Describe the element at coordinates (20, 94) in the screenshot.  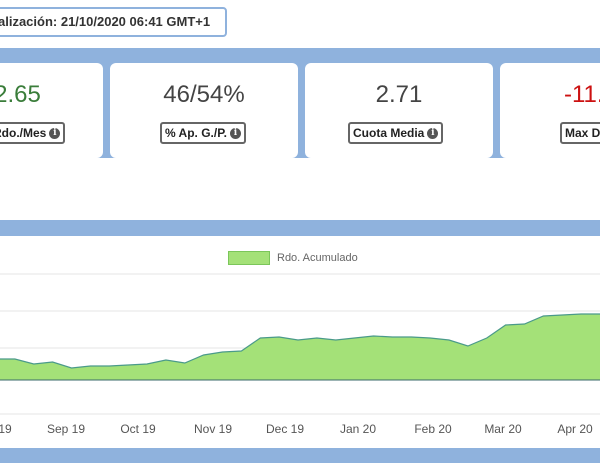
I see `stat-value-monthly-result: 2.65` at that location.